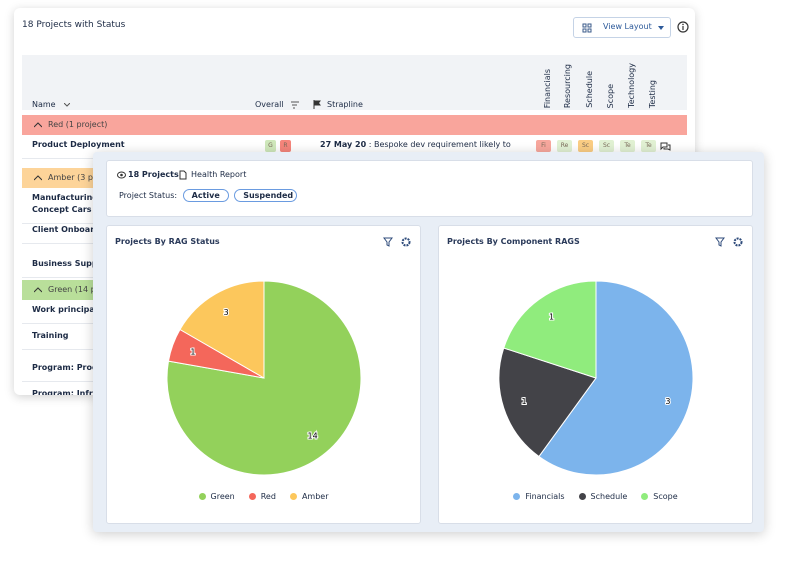 The height and width of the screenshot is (564, 800). I want to click on project-name: Concept Cars, so click(62, 209).